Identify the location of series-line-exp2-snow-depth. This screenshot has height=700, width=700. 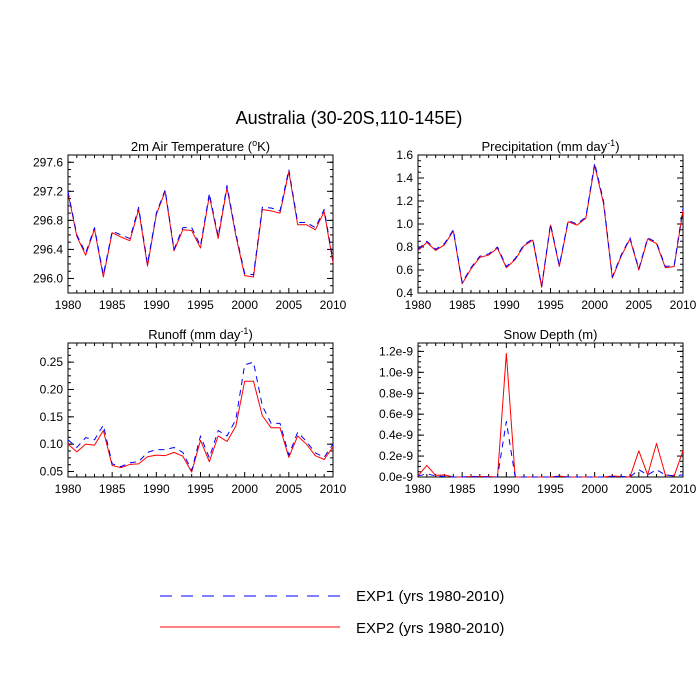
(550, 415).